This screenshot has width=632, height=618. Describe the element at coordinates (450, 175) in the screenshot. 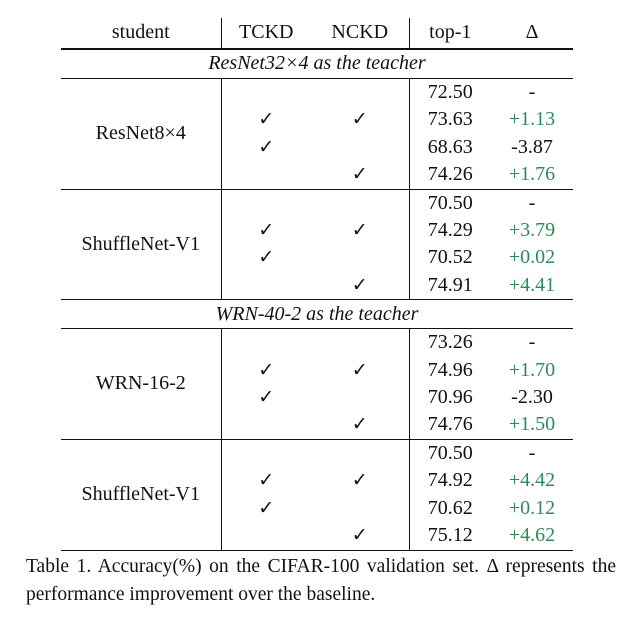

I see `top1-value: 74.26` at that location.